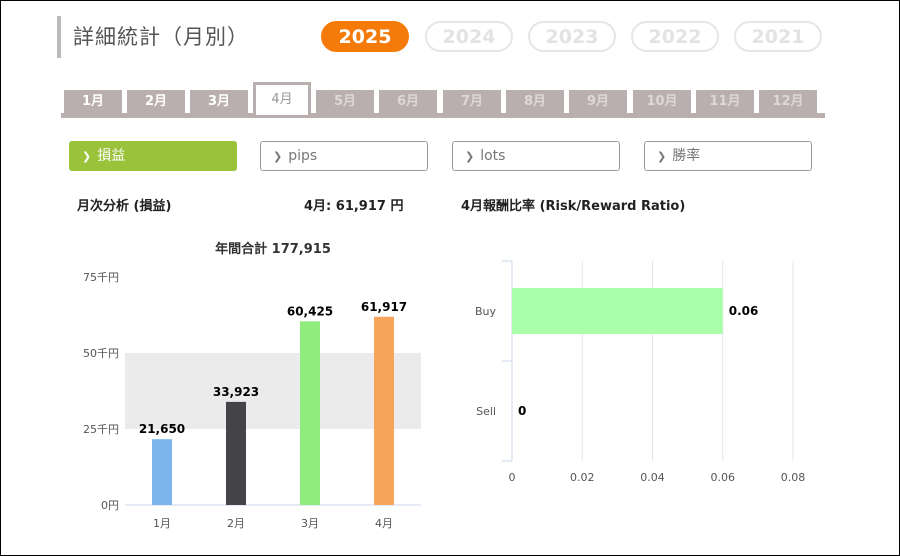 The image size is (900, 556). Describe the element at coordinates (662, 101) in the screenshot. I see `tab-month-10: 10月` at that location.